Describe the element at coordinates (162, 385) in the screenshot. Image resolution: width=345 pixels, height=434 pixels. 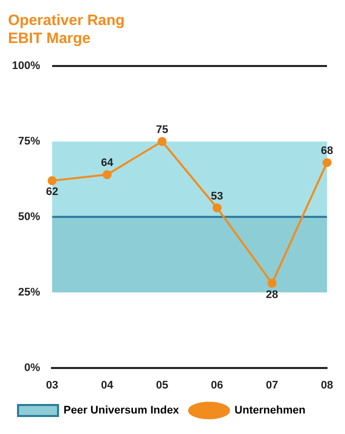
I see `x-tick-label: 05` at that location.